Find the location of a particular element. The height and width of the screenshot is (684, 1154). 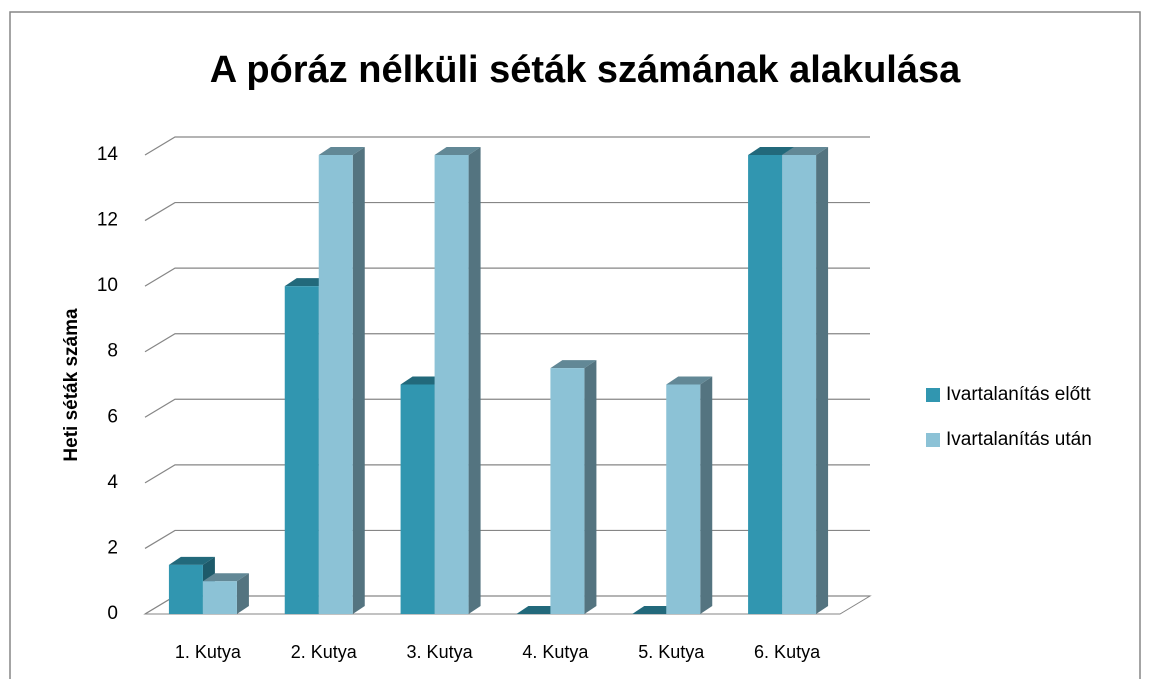

y-tick-label: 10 is located at coordinates (107, 285).